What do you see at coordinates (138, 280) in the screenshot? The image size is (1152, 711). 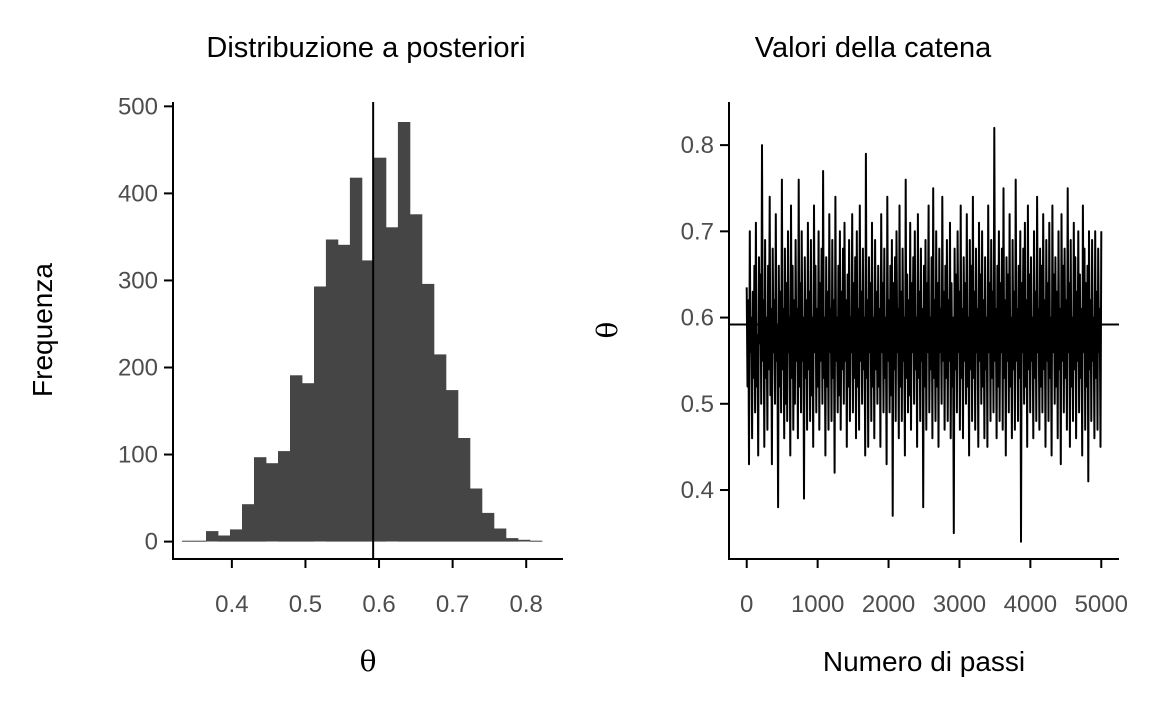 I see `y-tick-label: 300` at bounding box center [138, 280].